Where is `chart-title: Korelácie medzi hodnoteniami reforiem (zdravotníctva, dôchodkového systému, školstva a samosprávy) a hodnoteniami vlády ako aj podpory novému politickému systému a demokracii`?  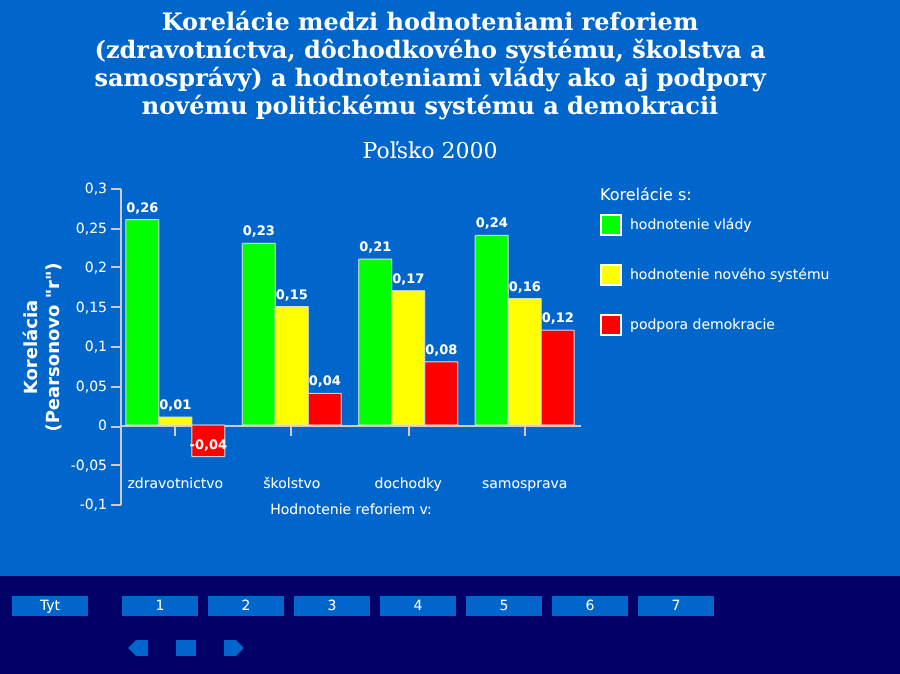 chart-title: Korelácie medzi hodnoteniami reforiem (zdravotníctva, dôchodkového systému, školstva a samosprávy) a hodnoteniami vlády ako aj podpory novému politickému systému a demokracii is located at coordinates (431, 64).